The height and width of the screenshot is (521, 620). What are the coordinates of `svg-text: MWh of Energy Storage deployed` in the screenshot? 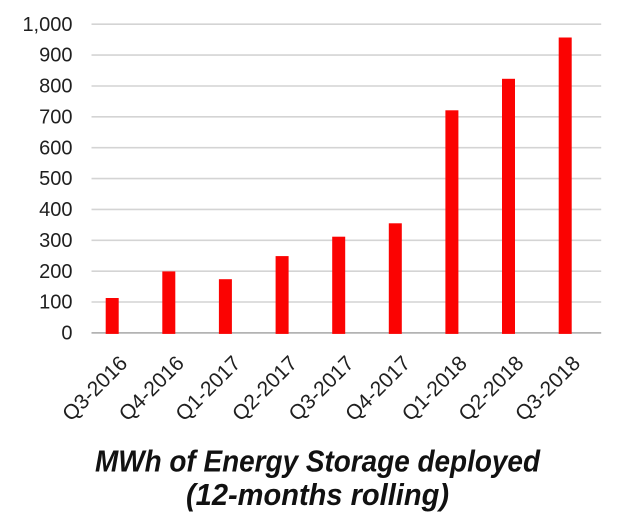 It's located at (318, 461).